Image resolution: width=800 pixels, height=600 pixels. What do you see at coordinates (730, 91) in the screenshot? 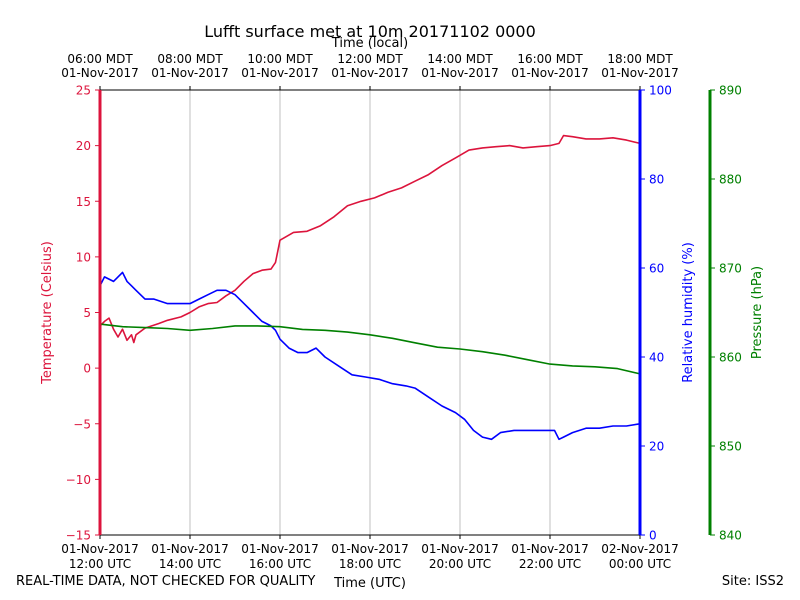
I see `pressure-tick-label: 890` at bounding box center [730, 91].